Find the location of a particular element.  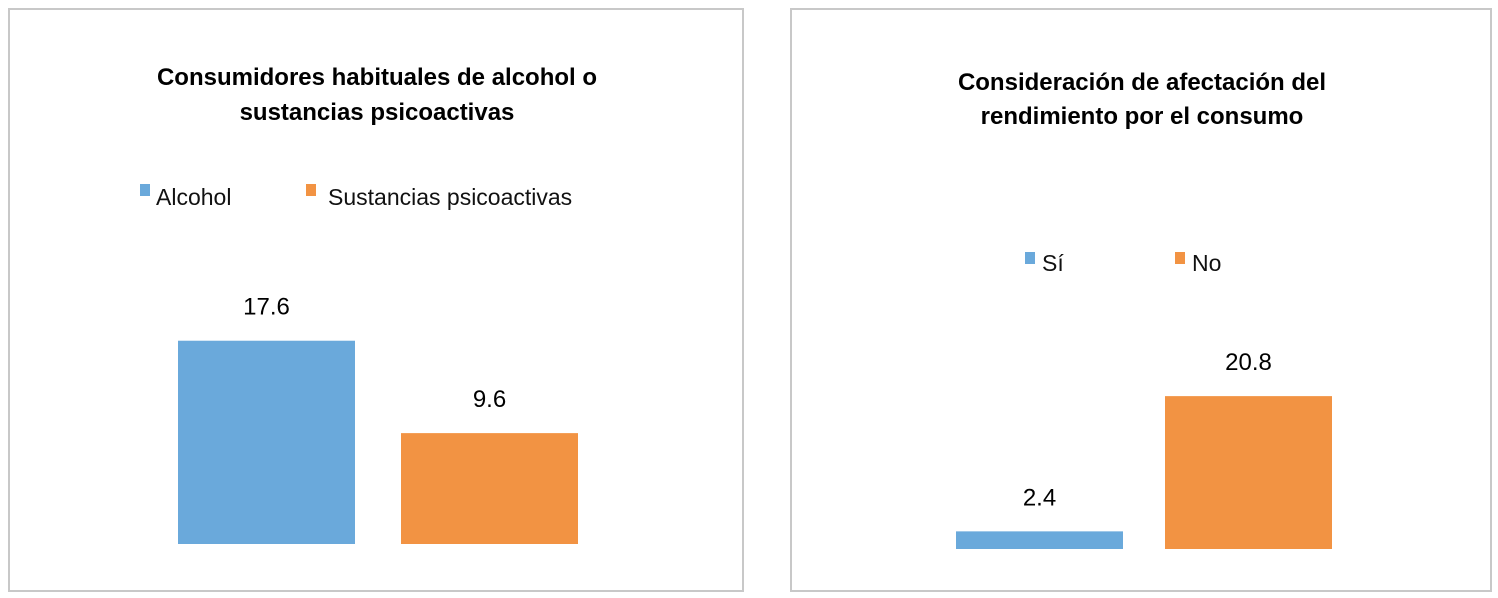

chart-title-line-2: rendimiento por el consumo is located at coordinates (1142, 116).